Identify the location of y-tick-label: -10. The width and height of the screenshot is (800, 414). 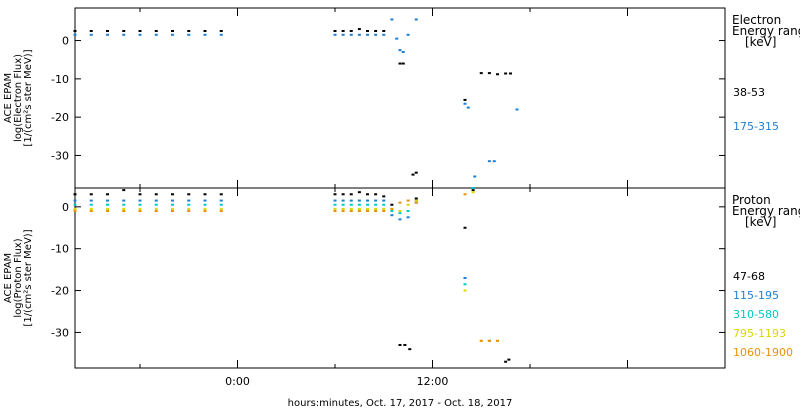
(60, 249).